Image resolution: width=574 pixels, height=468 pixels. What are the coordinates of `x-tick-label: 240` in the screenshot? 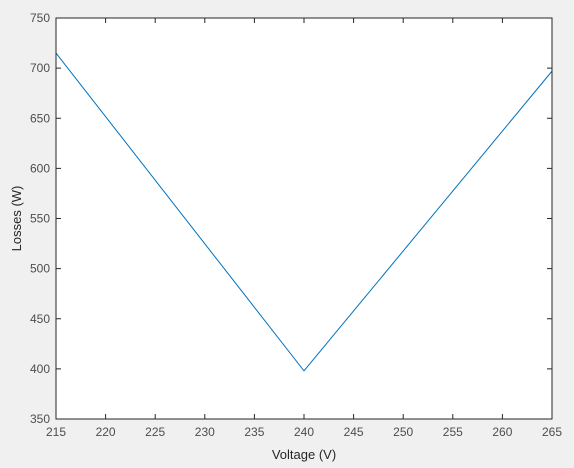 It's located at (304, 432).